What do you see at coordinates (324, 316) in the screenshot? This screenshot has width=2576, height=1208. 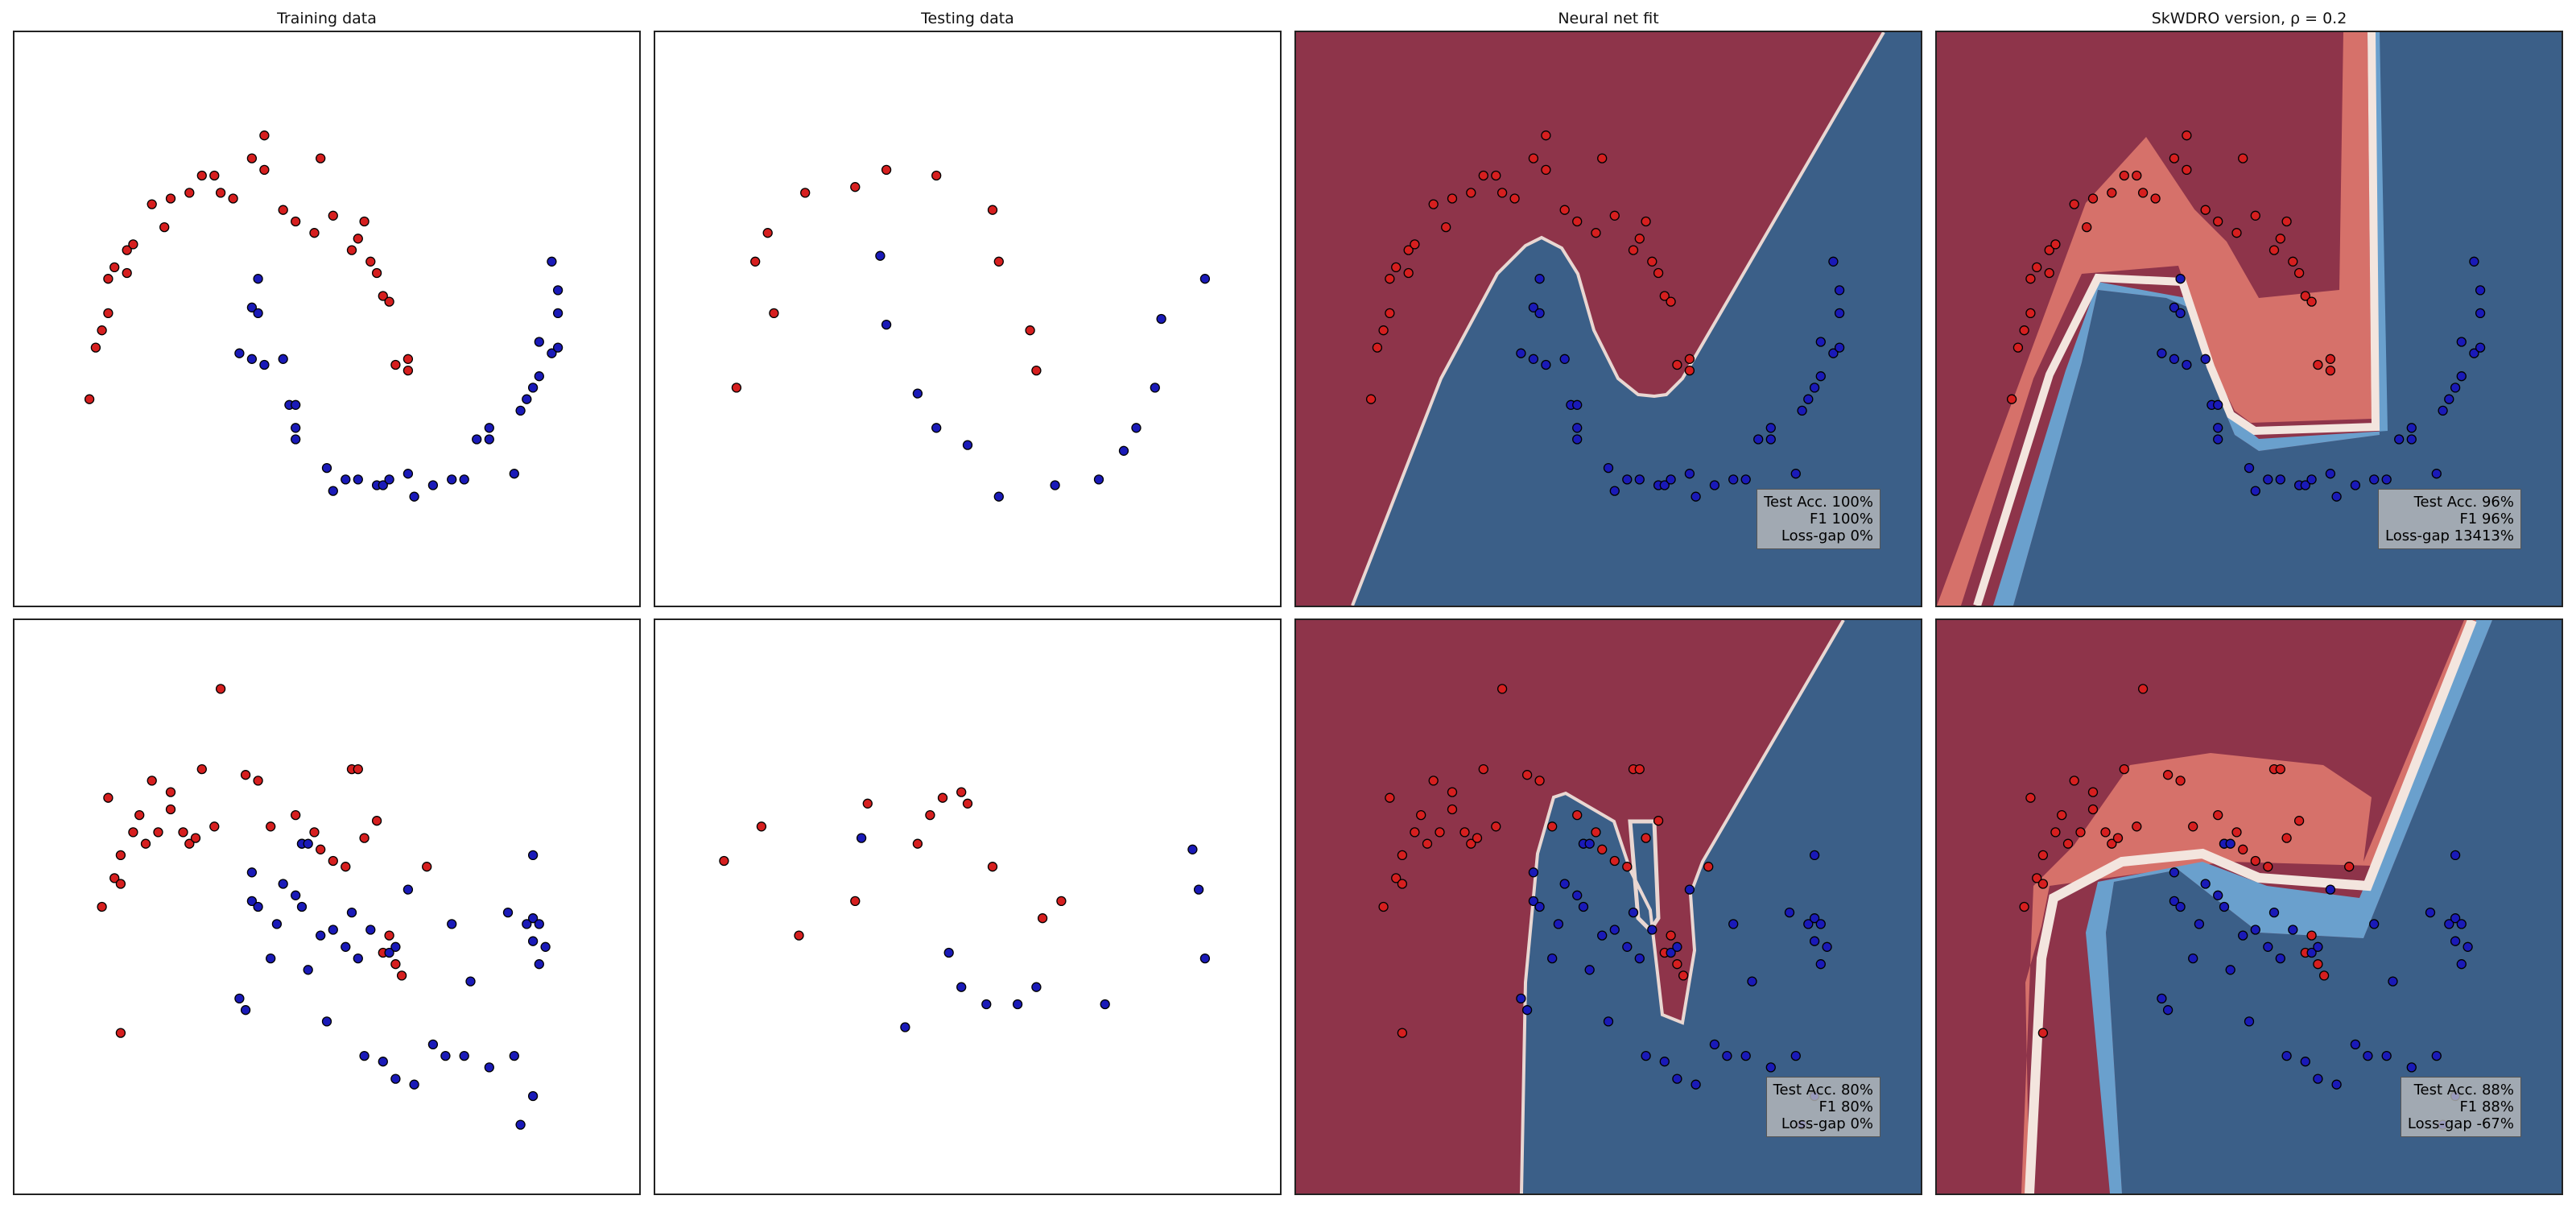 I see `row1-training-scatter` at bounding box center [324, 316].